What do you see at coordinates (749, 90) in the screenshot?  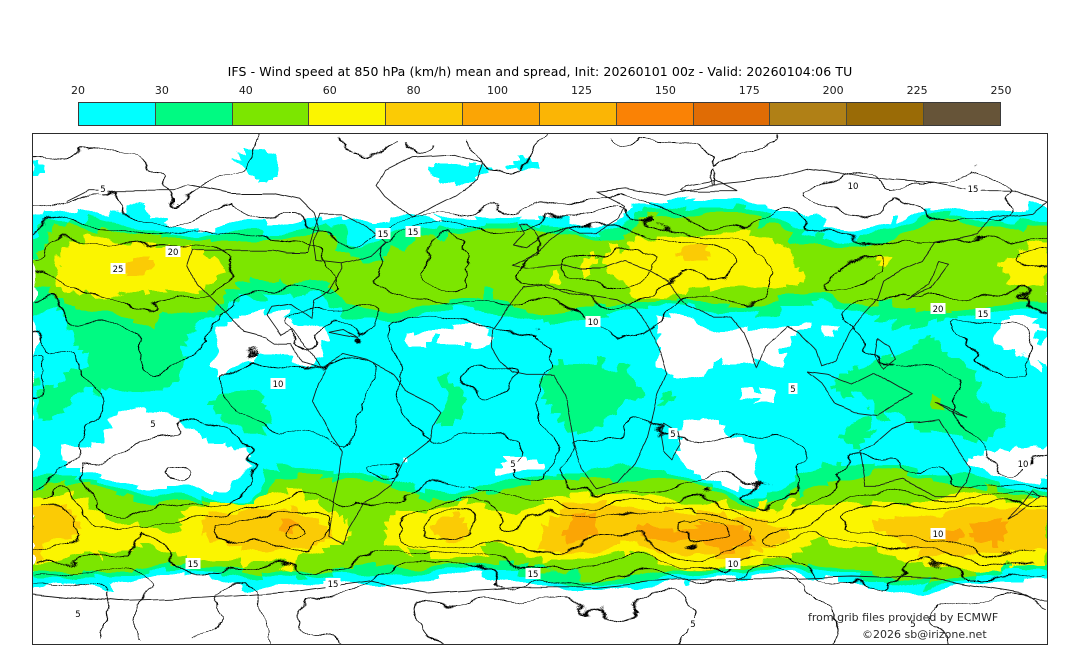 I see `colorbar-tick: 175` at bounding box center [749, 90].